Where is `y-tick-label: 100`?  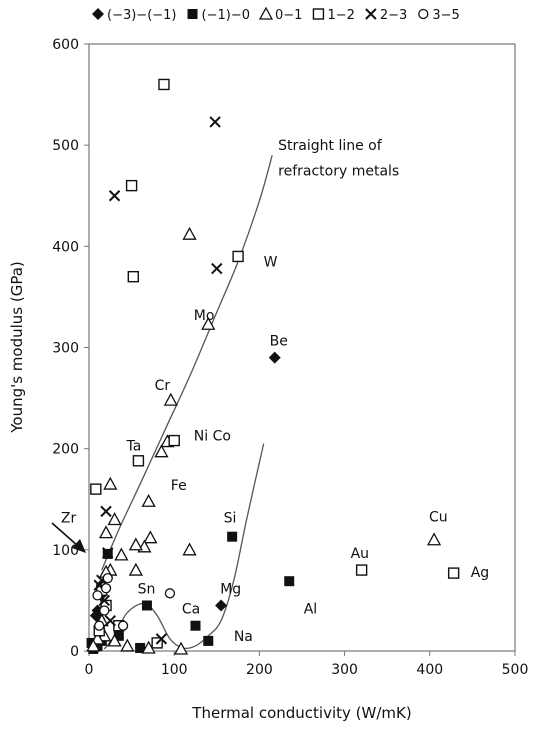 y-tick-label: 100 is located at coordinates (65, 551).